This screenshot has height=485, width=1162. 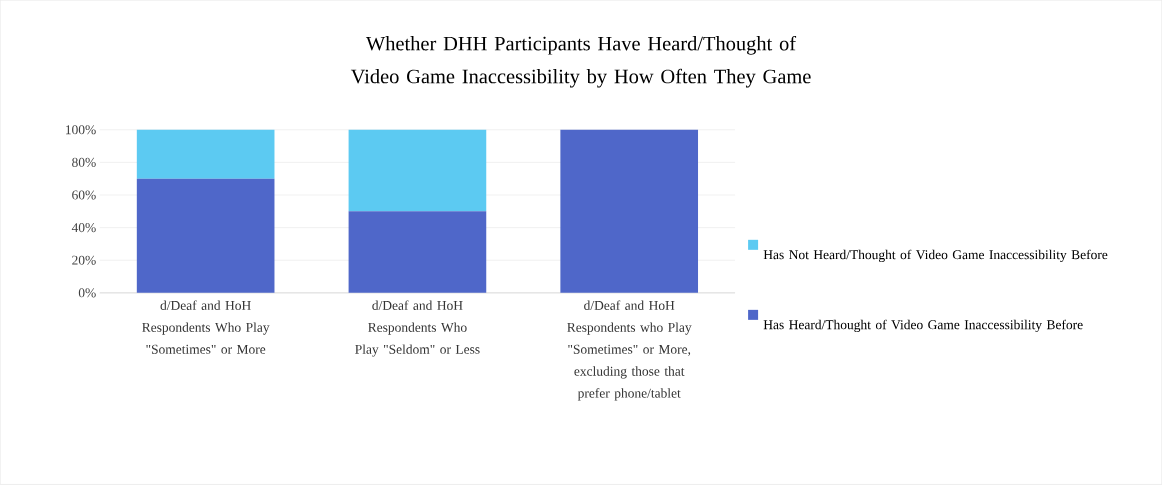 What do you see at coordinates (84, 260) in the screenshot?
I see `y-tick-label: 20%` at bounding box center [84, 260].